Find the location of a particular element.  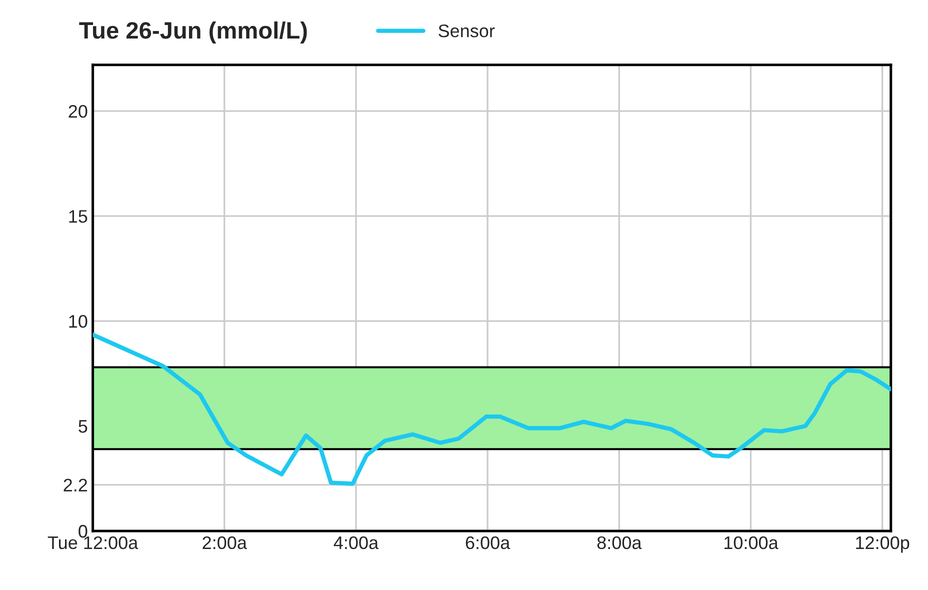

x-tick-label: 12:00p is located at coordinates (883, 544).